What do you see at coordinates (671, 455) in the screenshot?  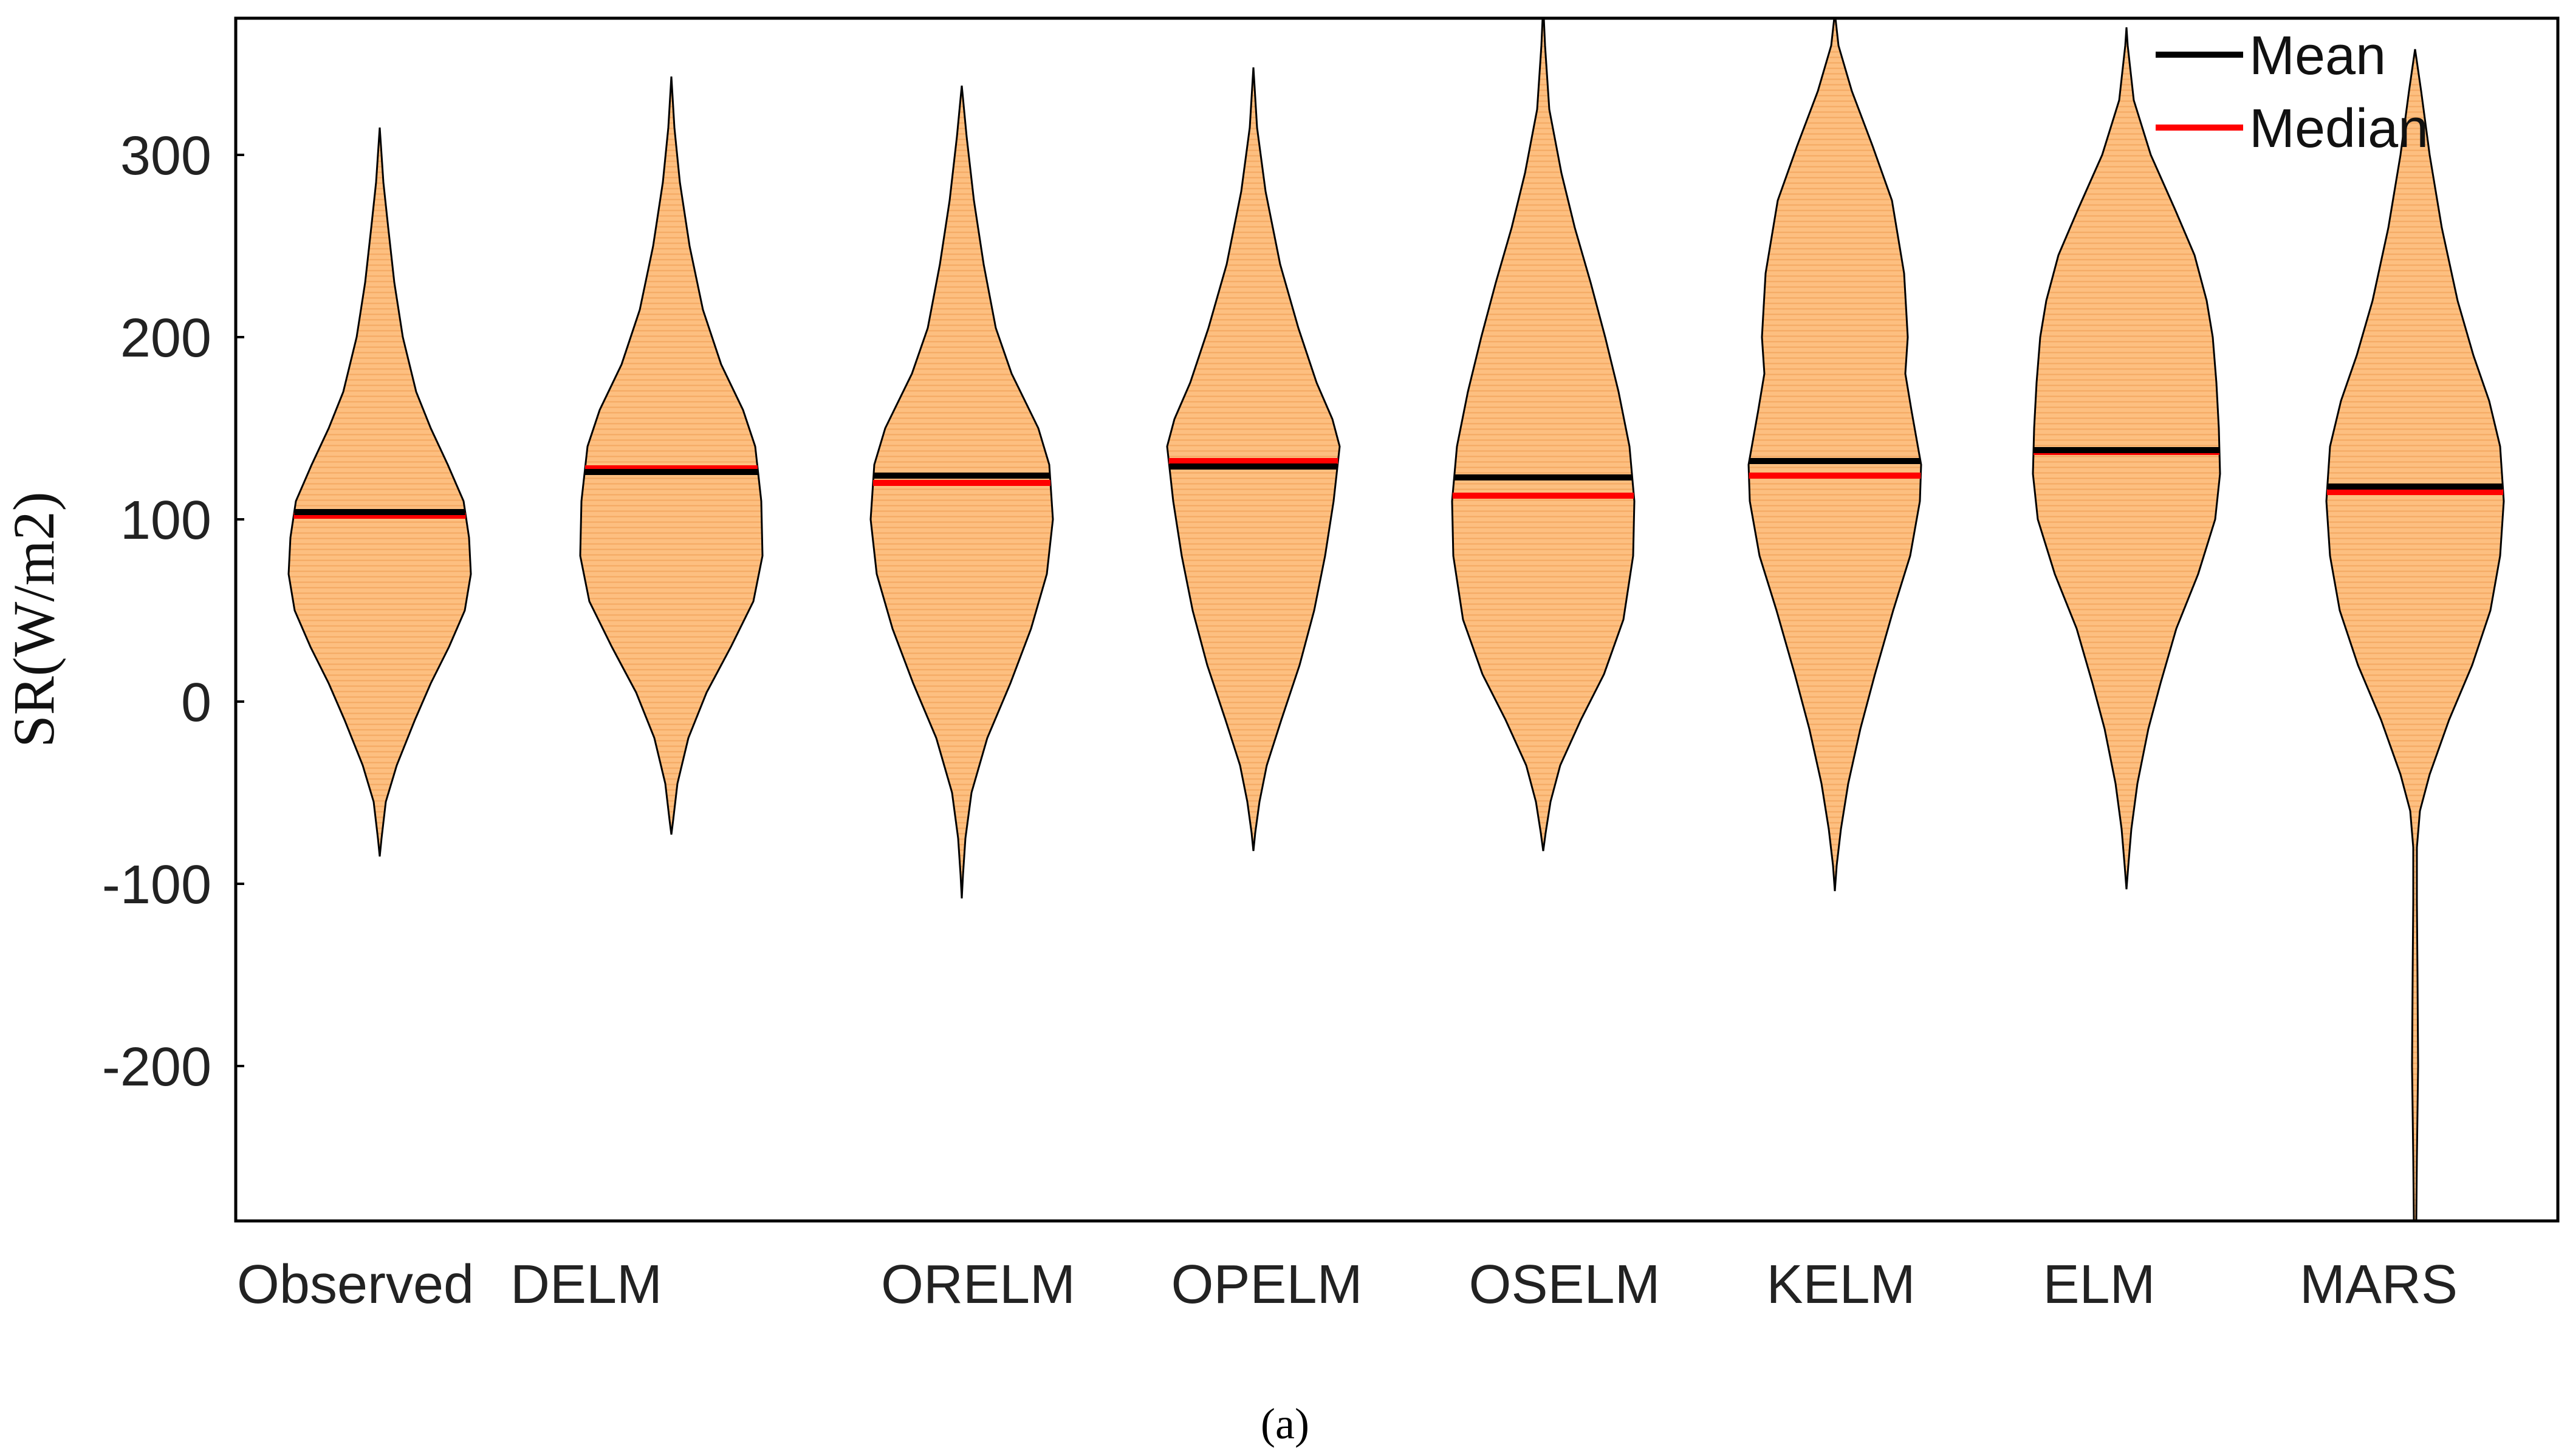 I see `violin-delm` at bounding box center [671, 455].